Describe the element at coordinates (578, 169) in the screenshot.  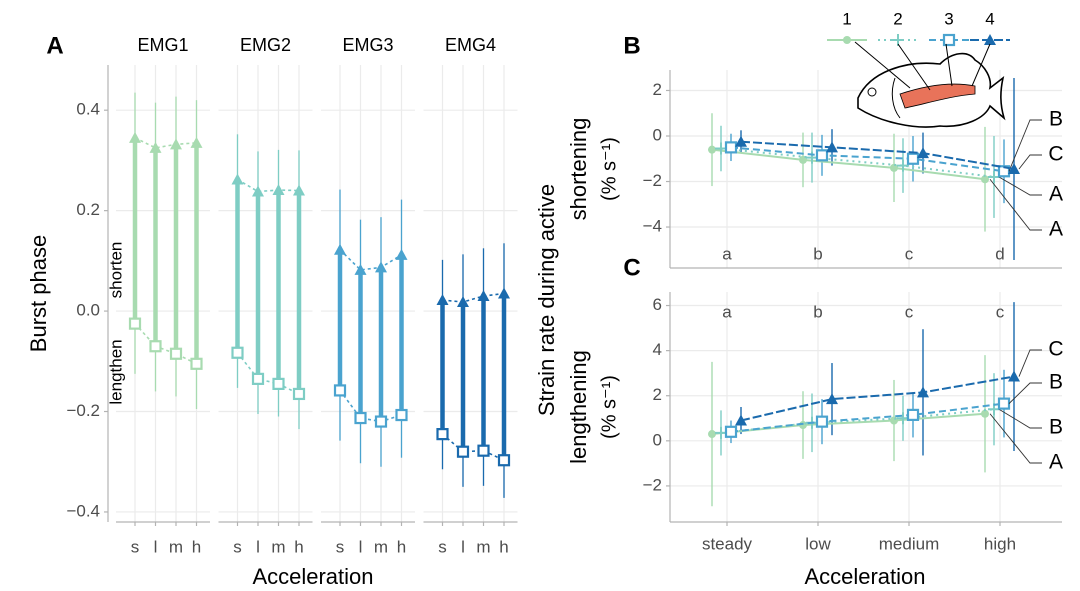
I see `y-axis-title: shortening` at that location.